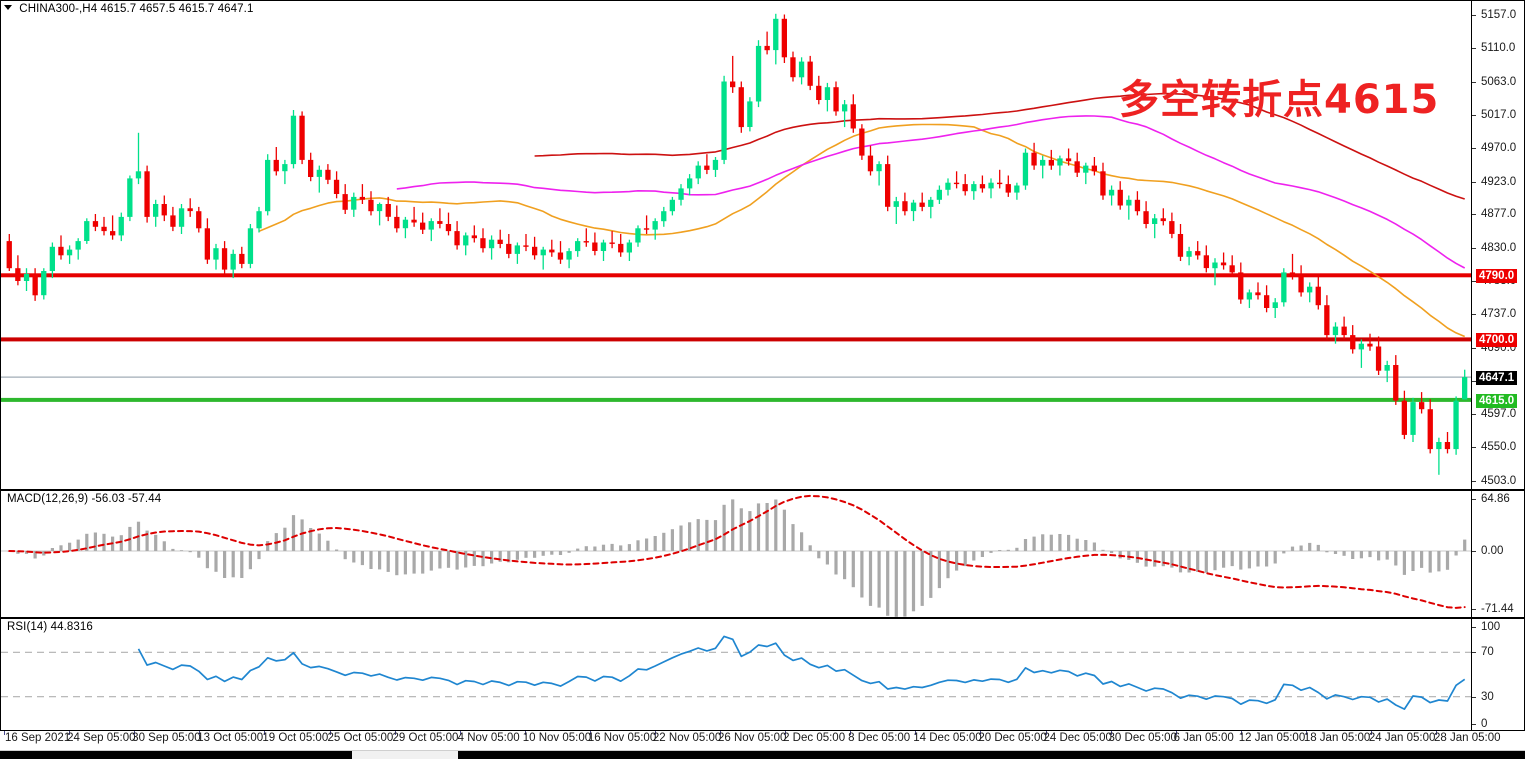 This screenshot has height=759, width=1525. I want to click on macd-axis: 64.86 0.00 -71.44, so click(1497, 554).